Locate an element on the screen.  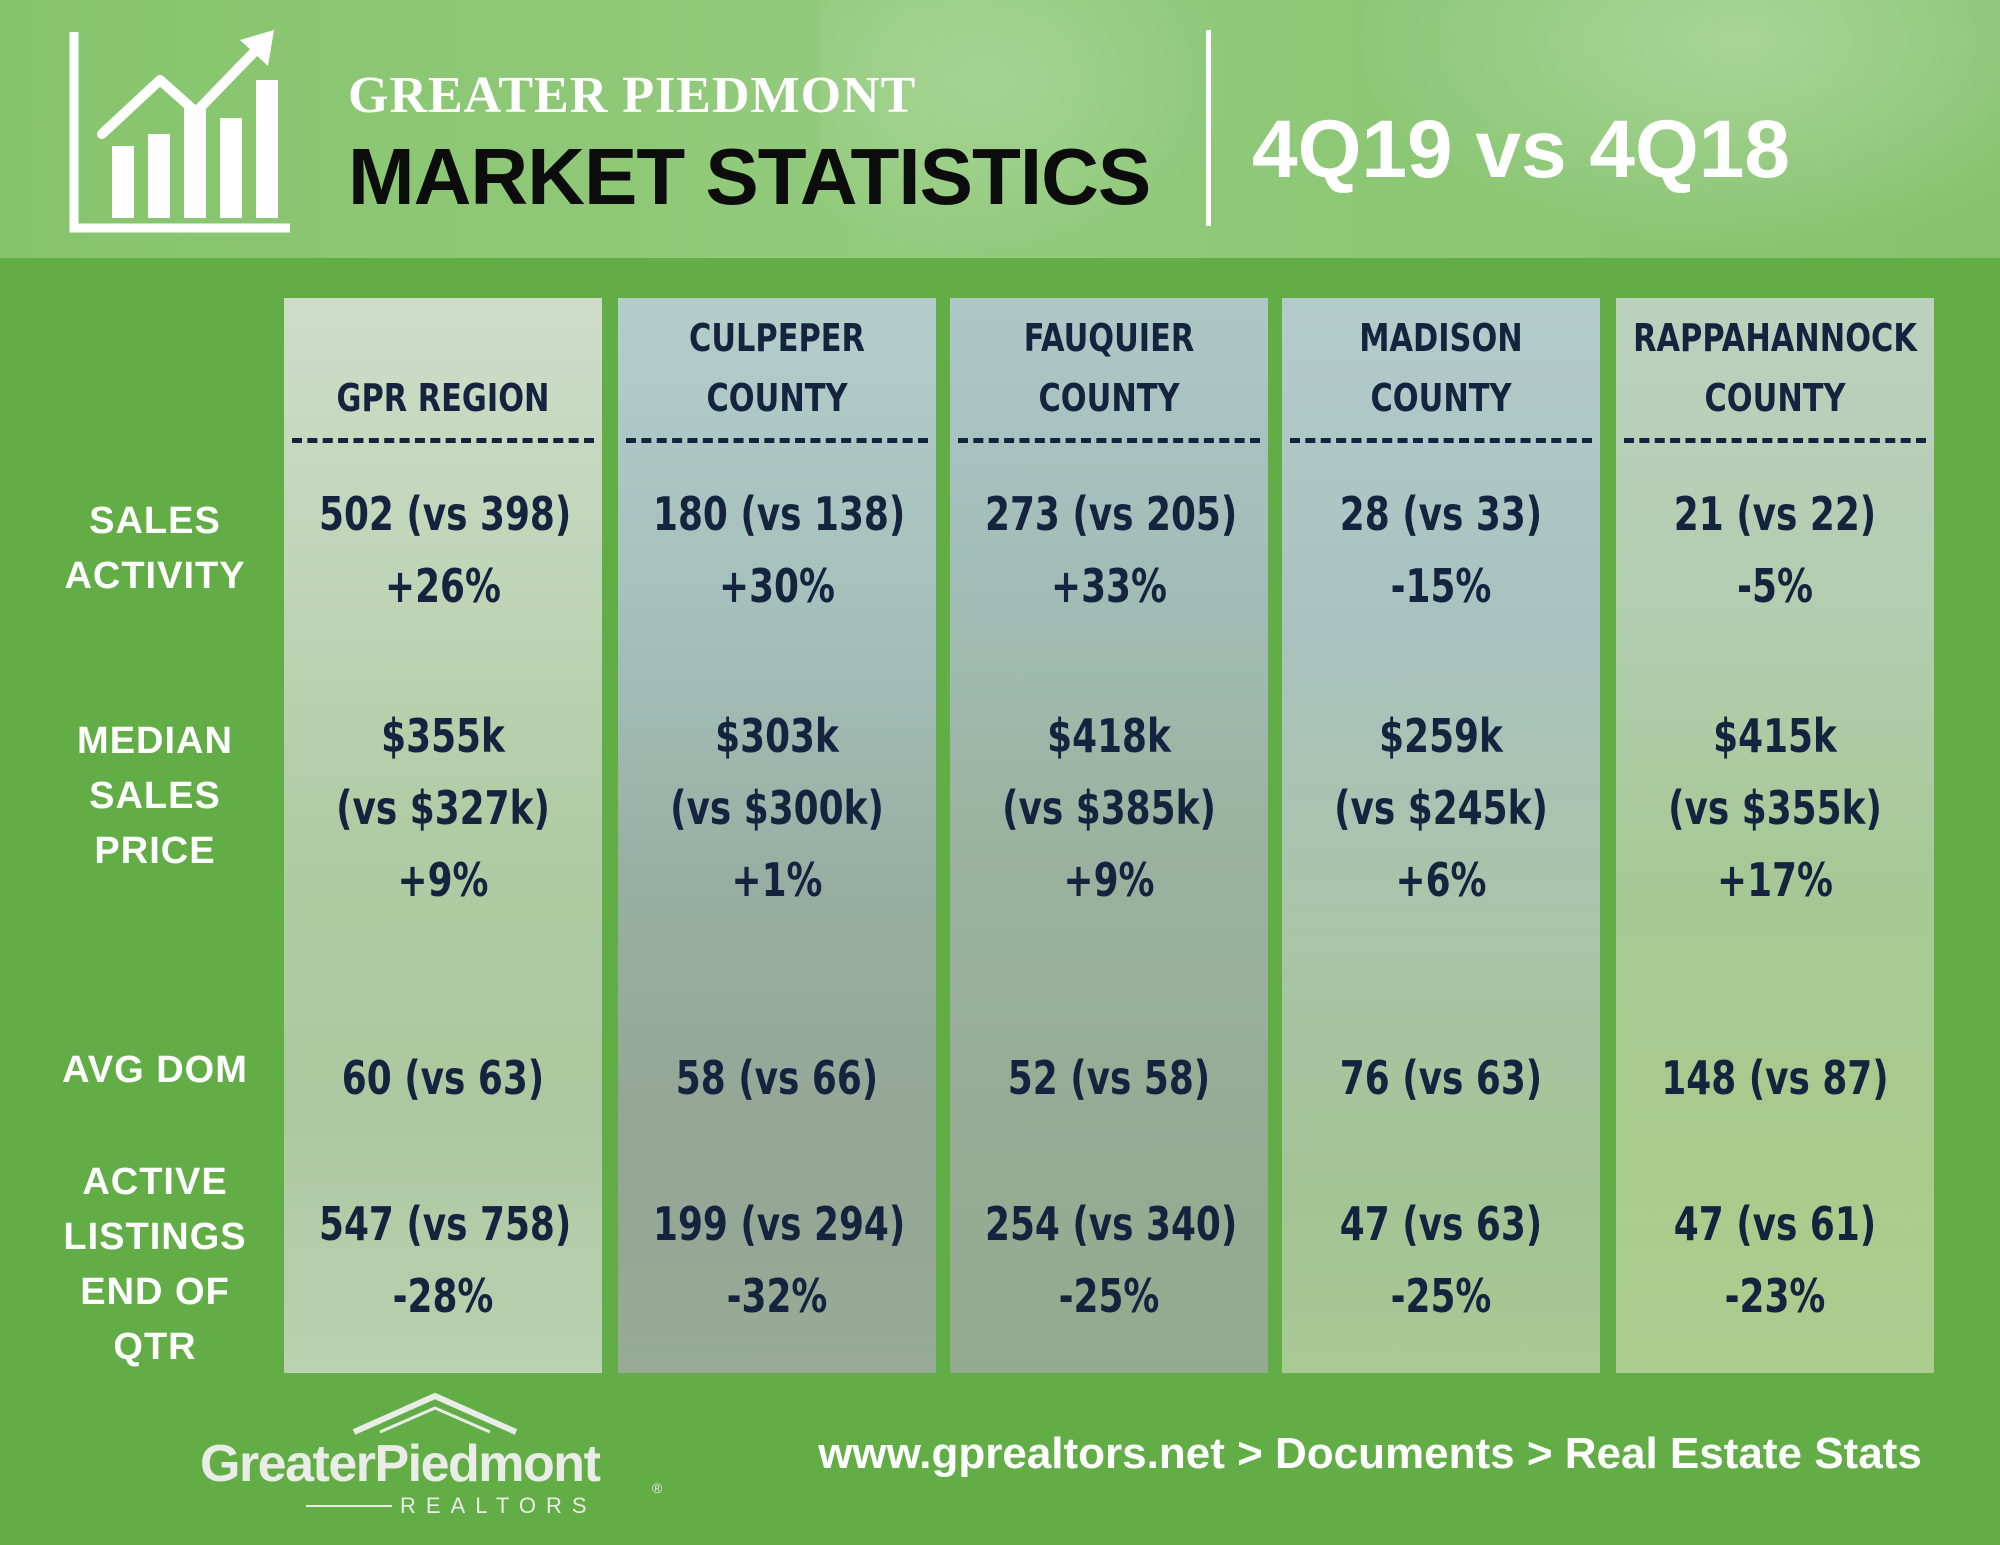
cell-value: 60 (vs 63) is located at coordinates (443, 1078).